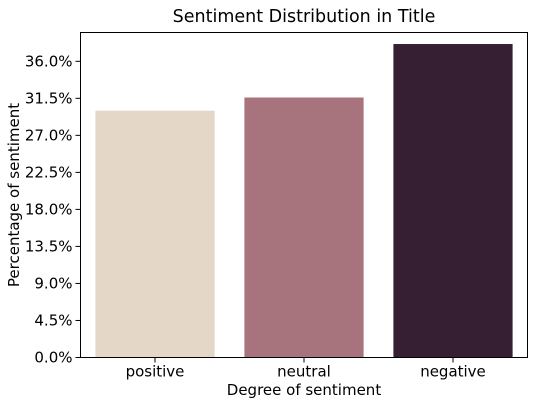  I want to click on y-tick-label: 4.5%, so click(53, 320).